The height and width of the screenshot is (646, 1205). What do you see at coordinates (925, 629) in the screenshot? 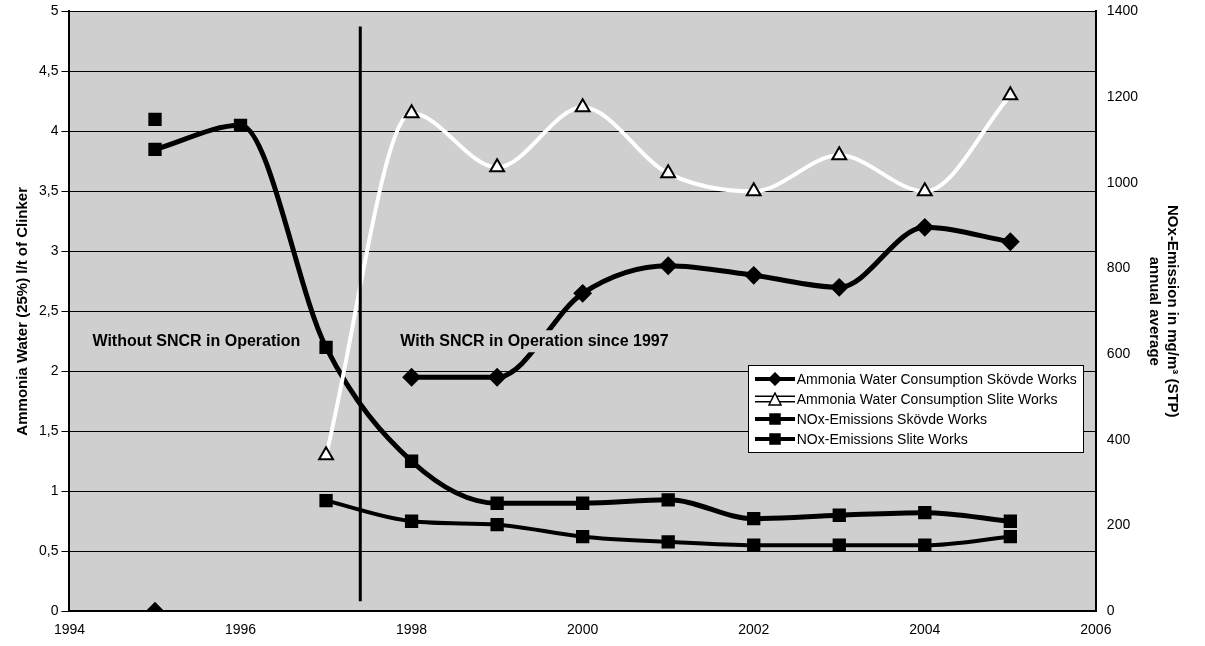
I see `x-tick-label: 2004` at bounding box center [925, 629].